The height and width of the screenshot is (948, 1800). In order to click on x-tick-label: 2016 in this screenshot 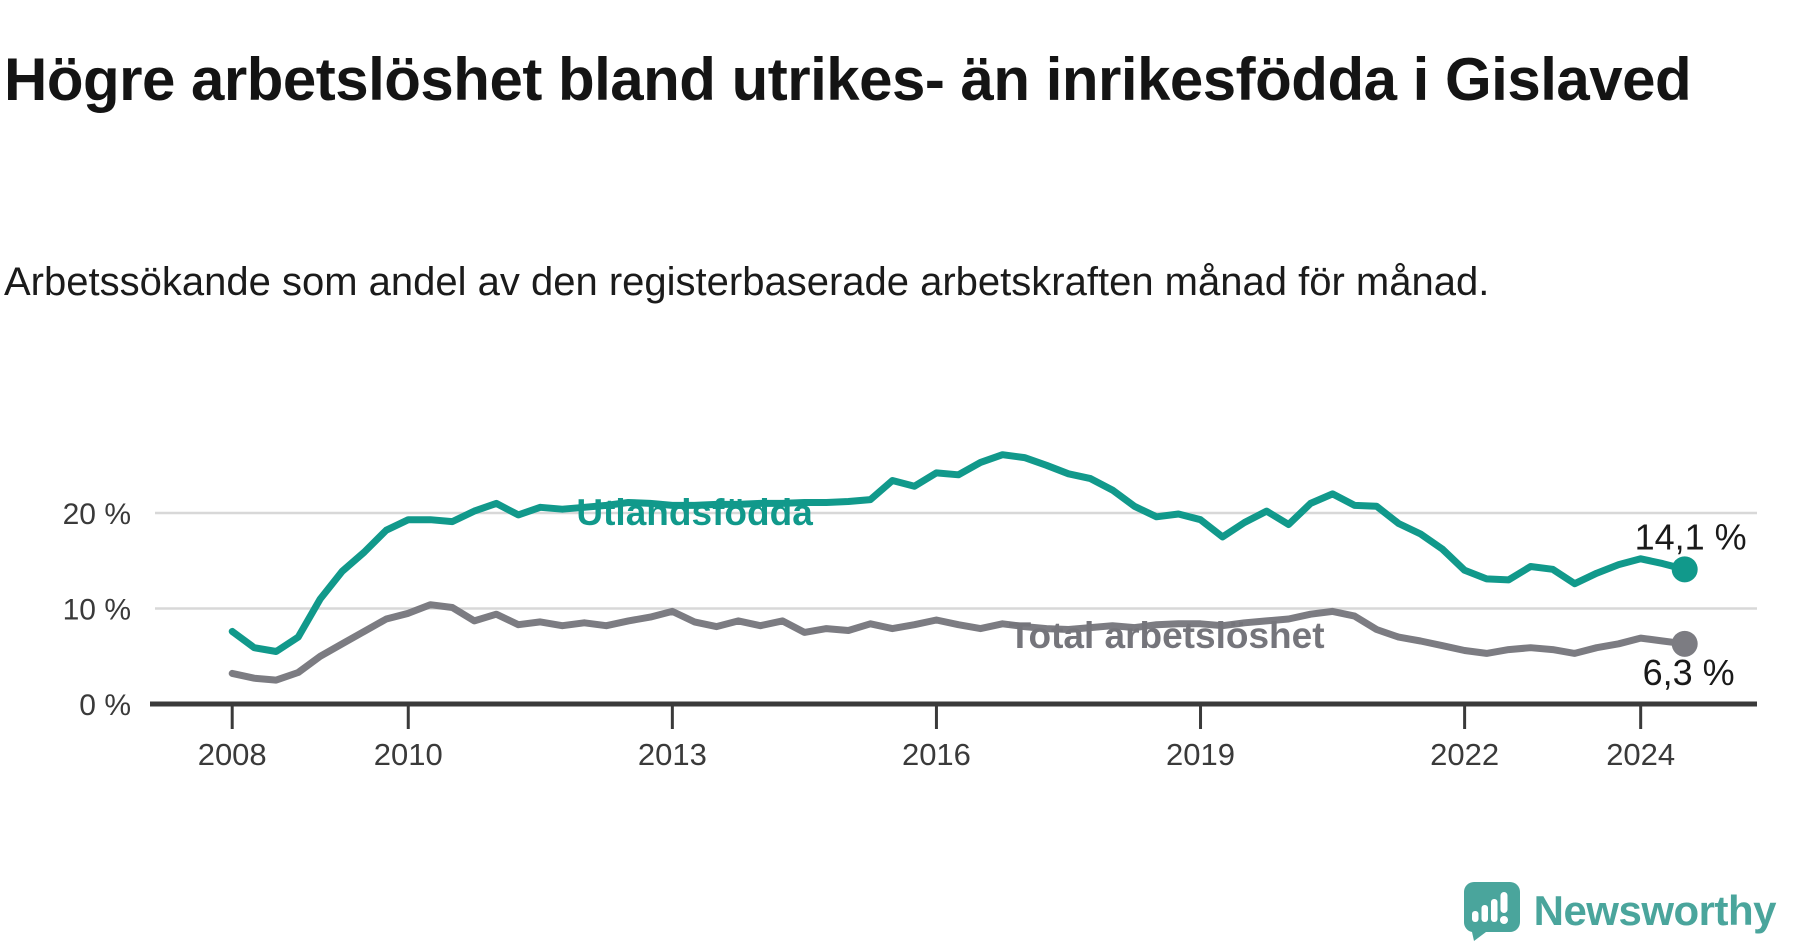, I will do `click(936, 754)`.